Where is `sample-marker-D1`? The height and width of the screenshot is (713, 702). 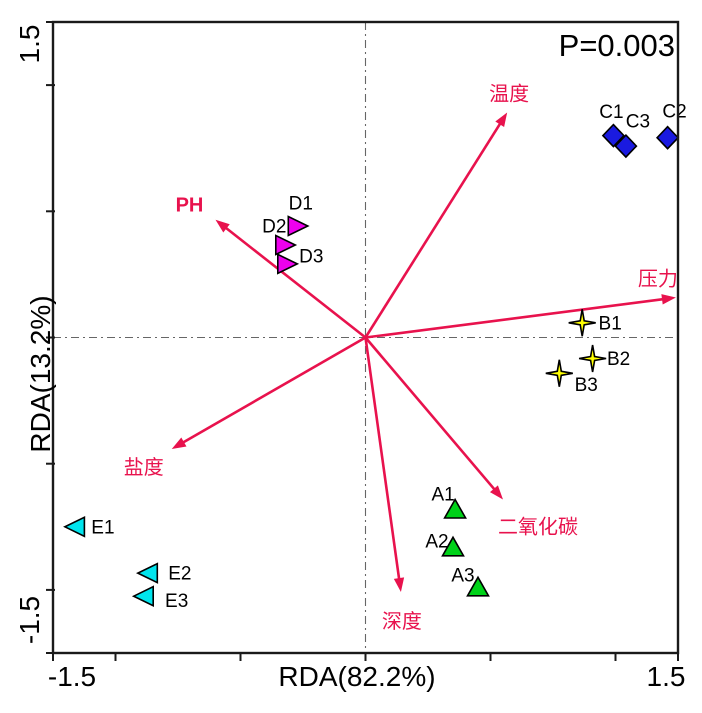 sample-marker-D1 is located at coordinates (298, 226).